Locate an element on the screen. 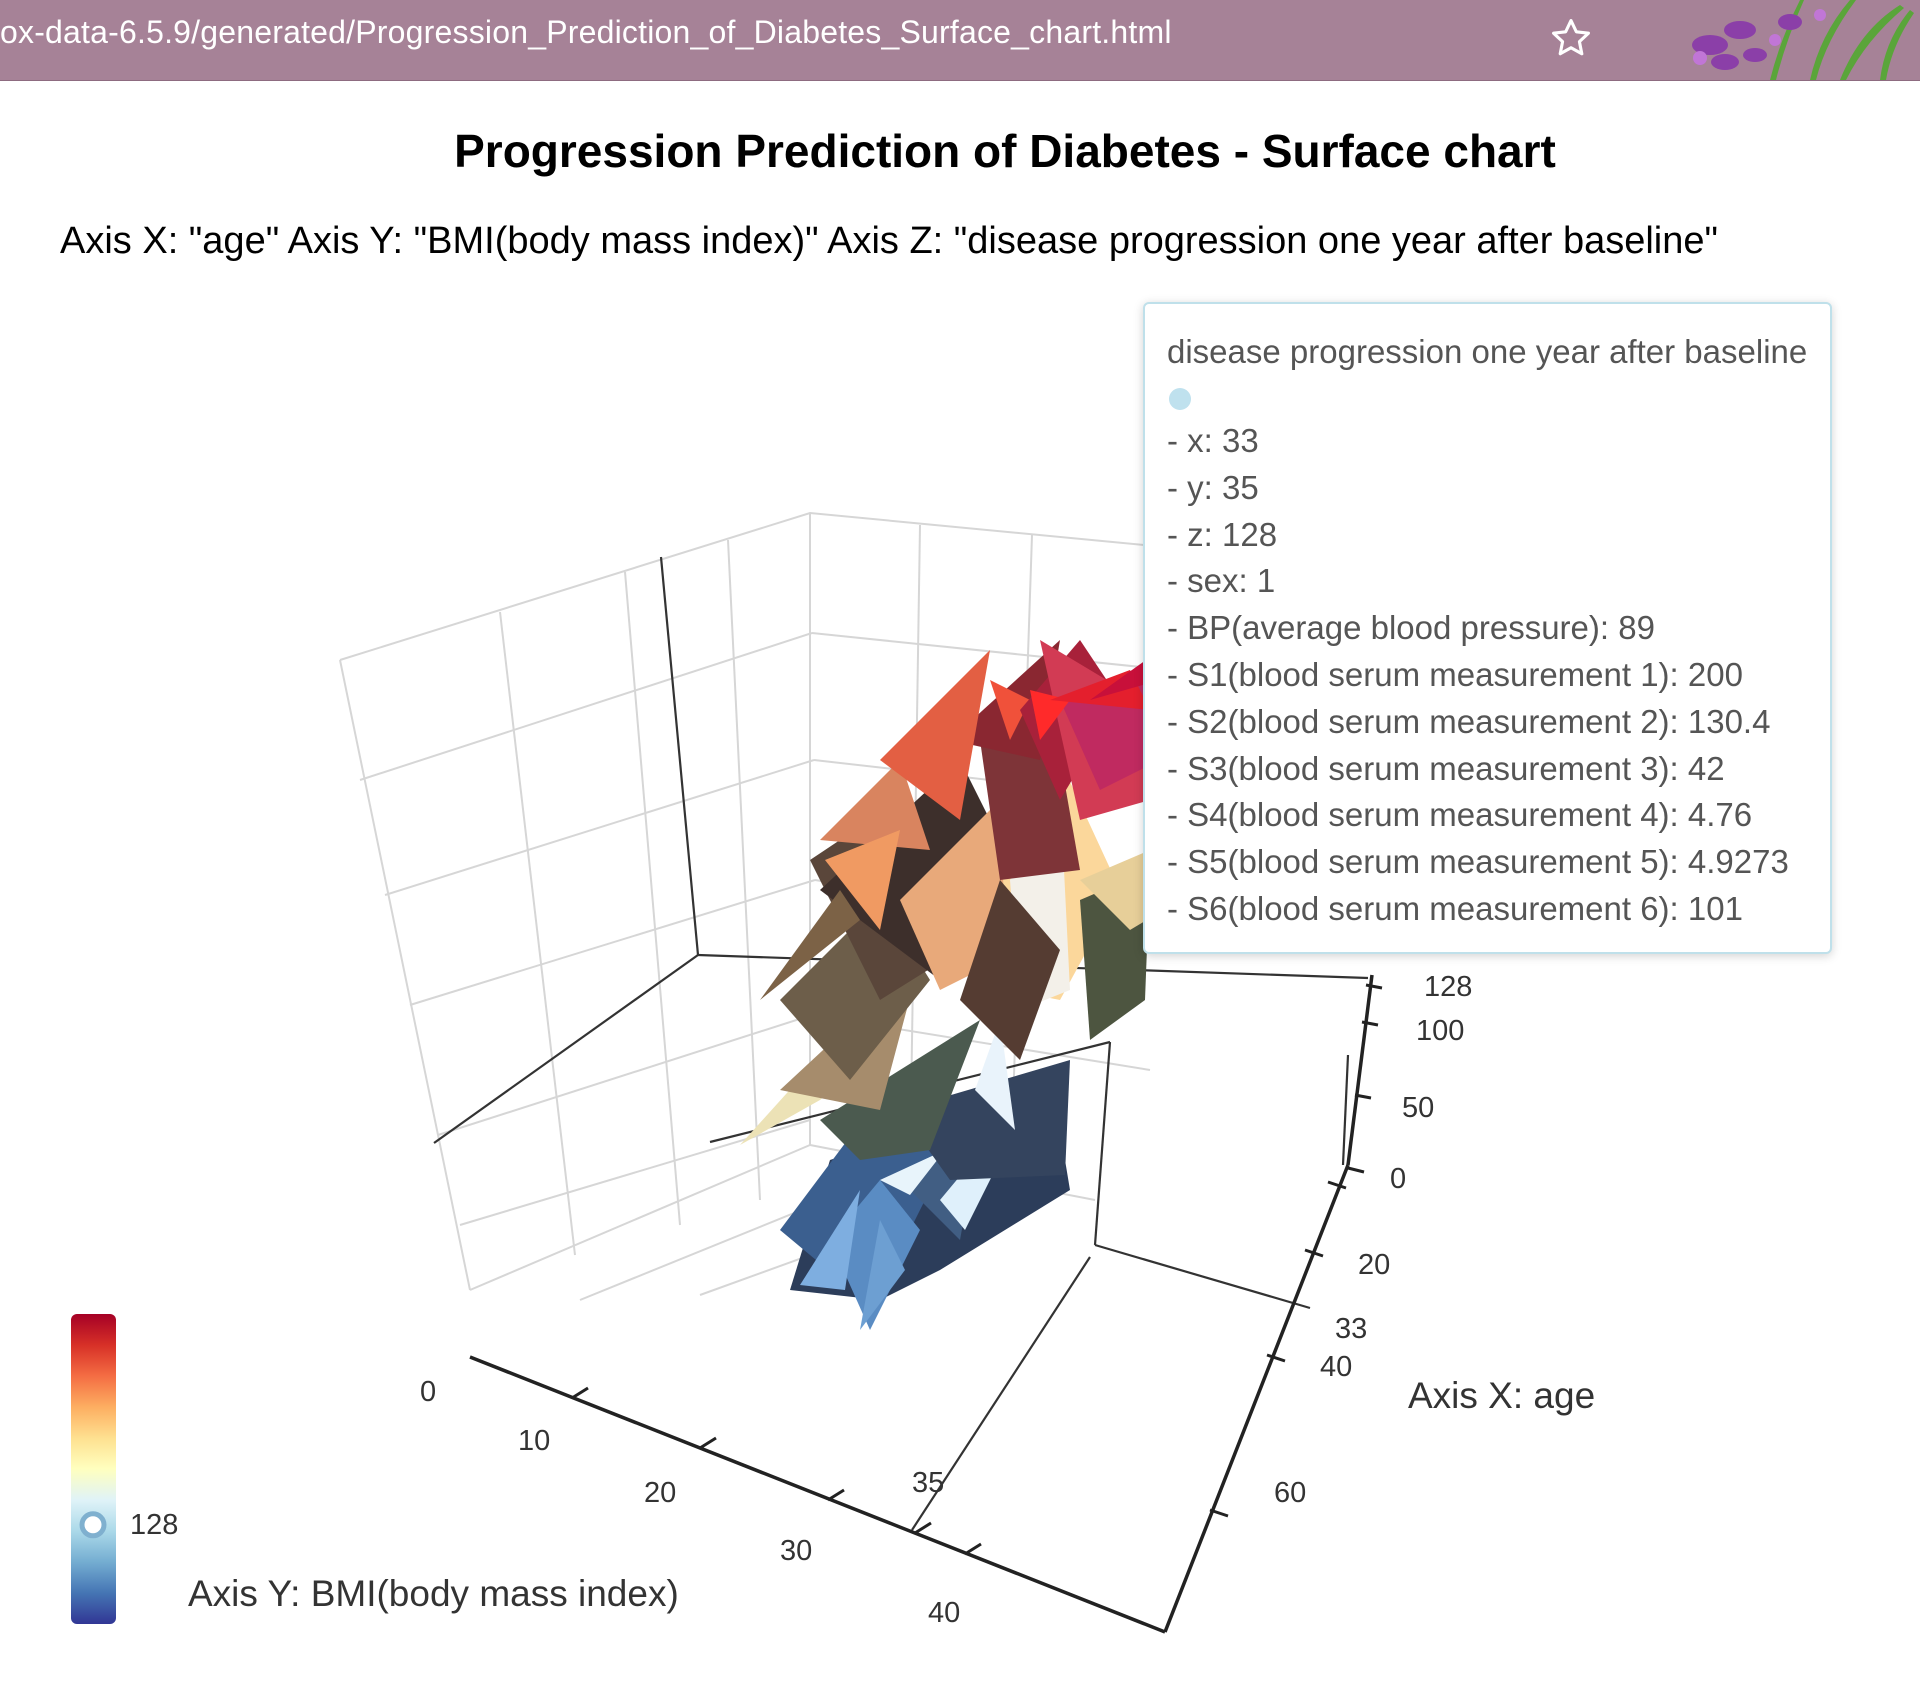  series-color-dot is located at coordinates (1180, 399).